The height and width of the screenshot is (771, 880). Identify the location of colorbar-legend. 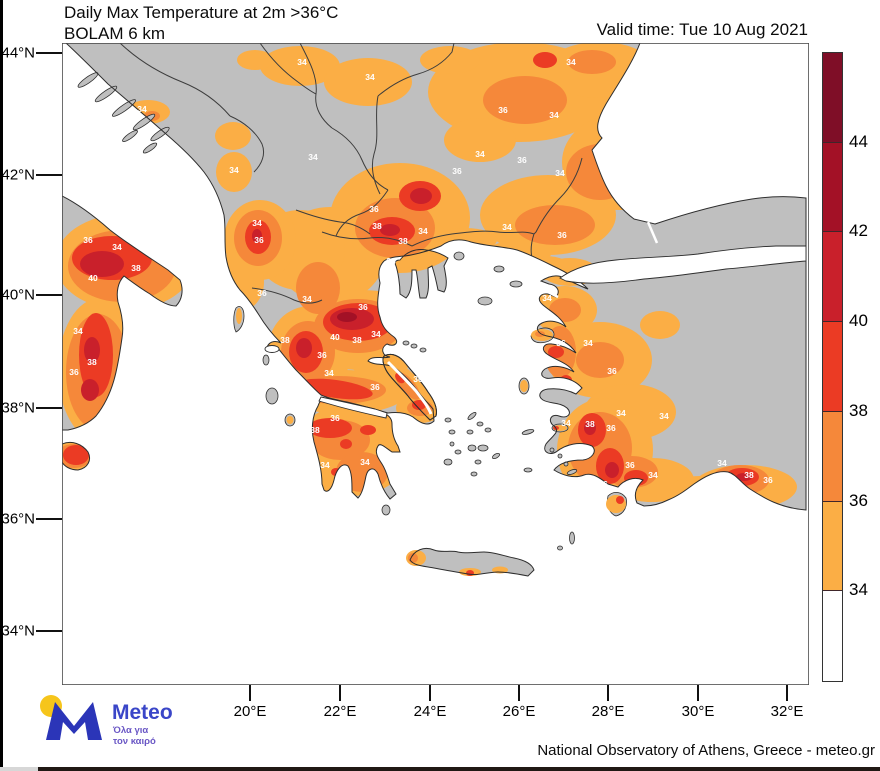
(832, 367).